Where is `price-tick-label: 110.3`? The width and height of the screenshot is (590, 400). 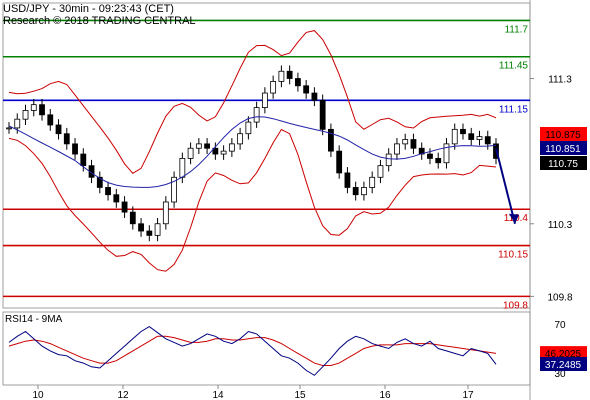 price-tick-label: 110.3 is located at coordinates (560, 225).